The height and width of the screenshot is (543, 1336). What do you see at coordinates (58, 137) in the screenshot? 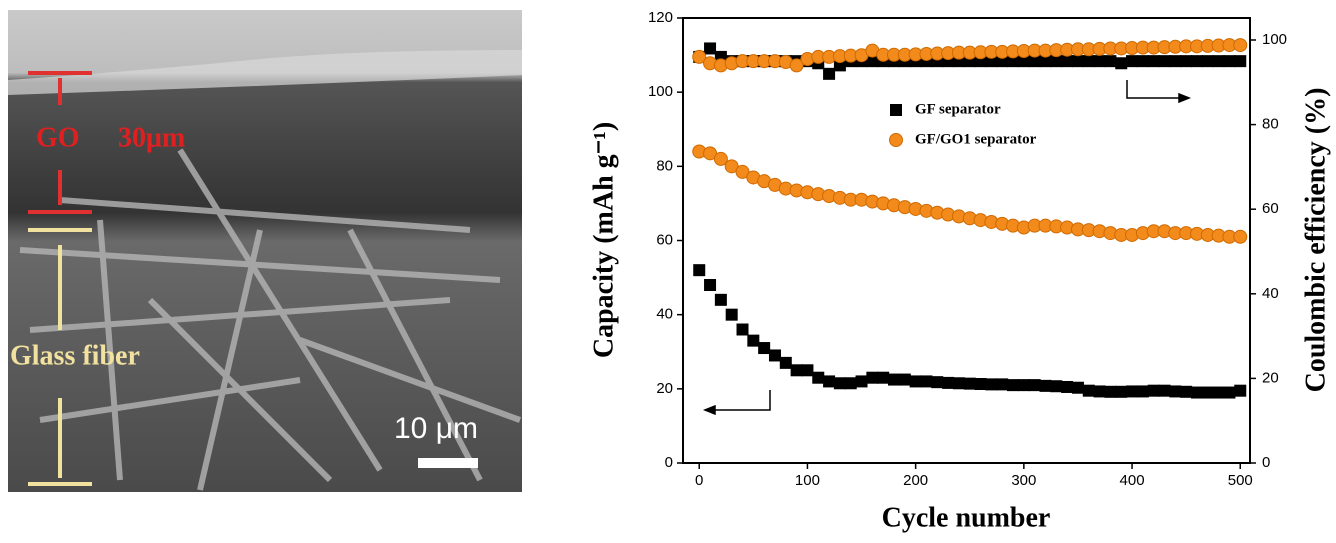
I see `sem-label: GO` at bounding box center [58, 137].